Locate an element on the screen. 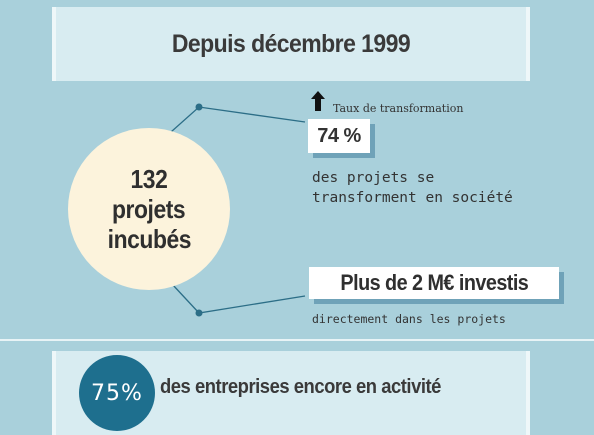  connector-top-dot is located at coordinates (199, 107).